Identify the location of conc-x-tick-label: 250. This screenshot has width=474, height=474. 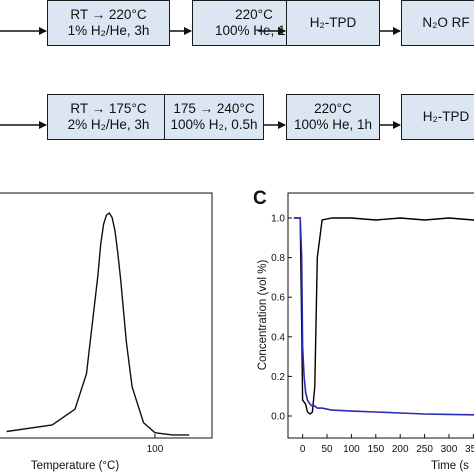
(424, 449).